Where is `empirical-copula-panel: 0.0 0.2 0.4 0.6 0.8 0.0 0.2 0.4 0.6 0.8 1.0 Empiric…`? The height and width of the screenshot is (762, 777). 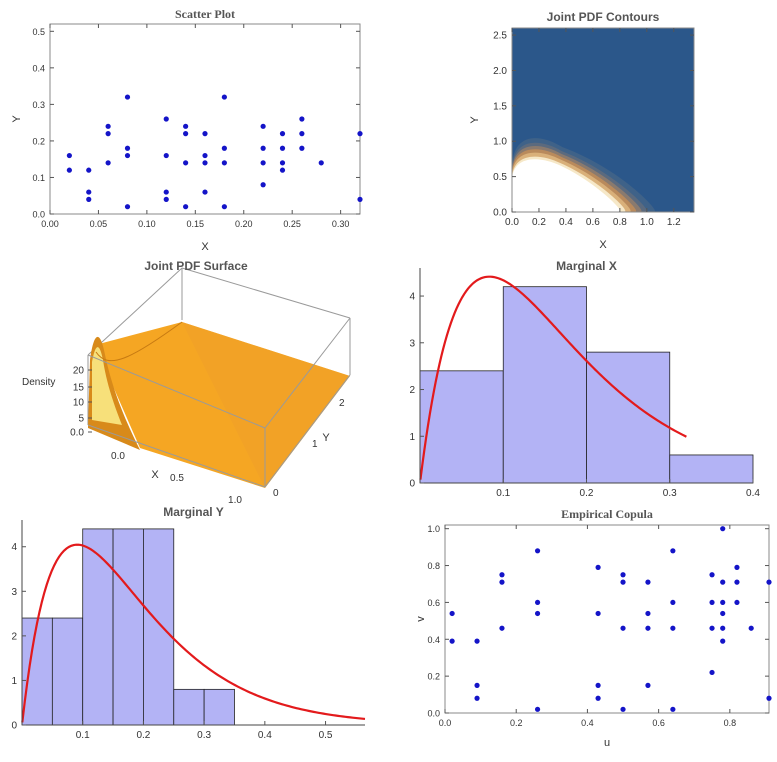
empirical-copula-panel: 0.0 0.2 0.4 0.6 0.8 0.0 0.2 0.4 0.6 0.8 1.0 Empiric… is located at coordinates (593, 628).